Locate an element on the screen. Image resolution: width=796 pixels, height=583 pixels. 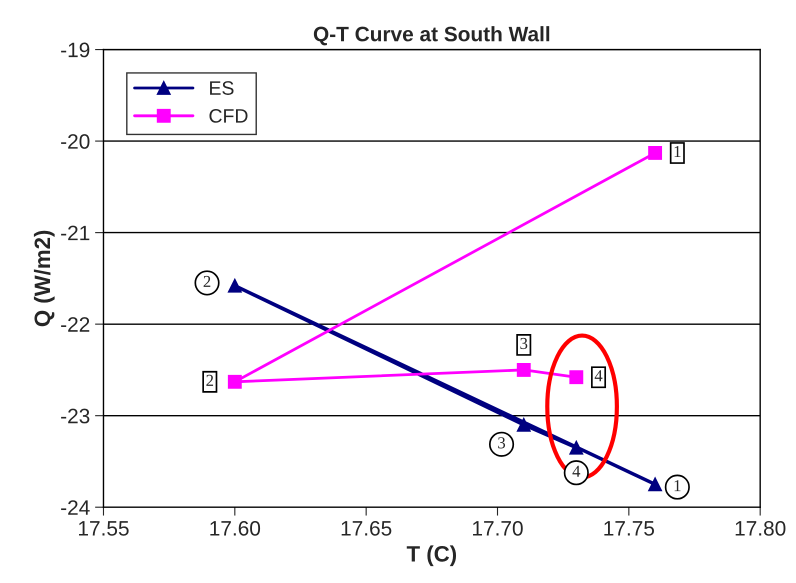
y-axis-title: Q (W/m2) is located at coordinates (44, 278).